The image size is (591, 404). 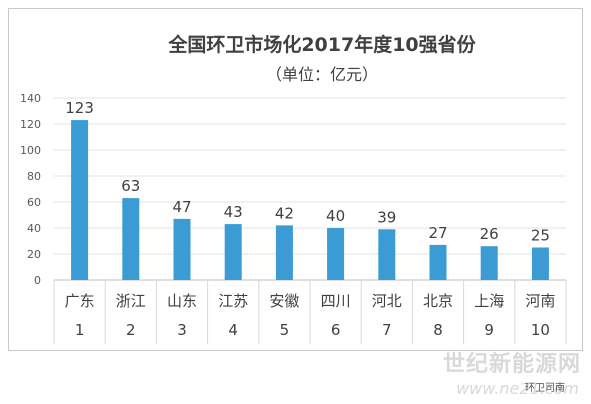 What do you see at coordinates (284, 252) in the screenshot?
I see `bar-安徽` at bounding box center [284, 252].